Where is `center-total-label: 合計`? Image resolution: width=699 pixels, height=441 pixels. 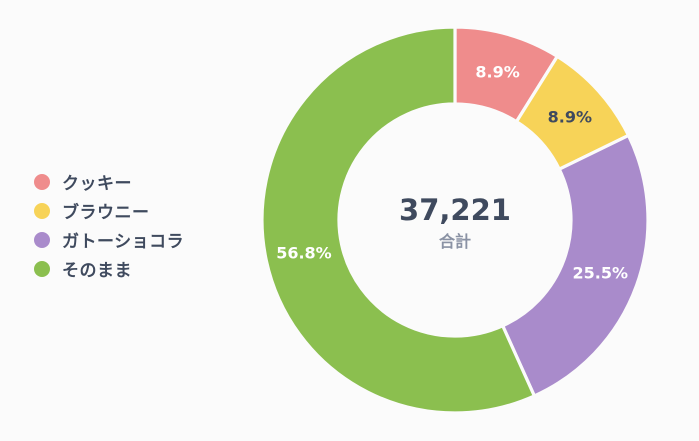
center-total-label: 合計 is located at coordinates (455, 241).